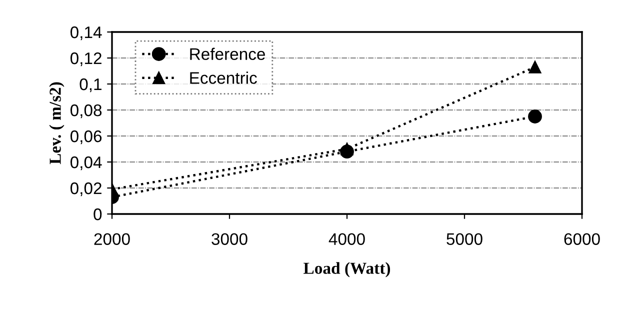 This screenshot has height=321, width=635. What do you see at coordinates (91, 85) in the screenshot?
I see `y-tick-label: 0,1` at bounding box center [91, 85].